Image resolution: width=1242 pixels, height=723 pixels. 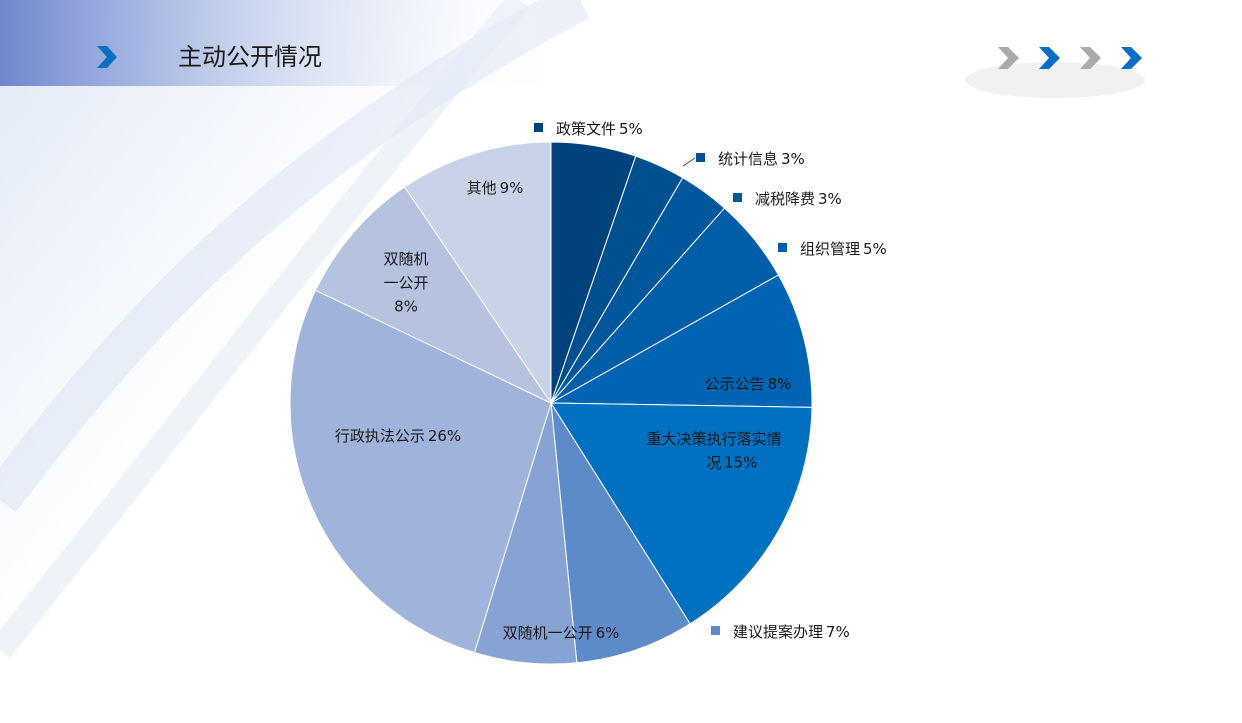 I want to click on slice-label: 其他 9%, so click(x=495, y=188).